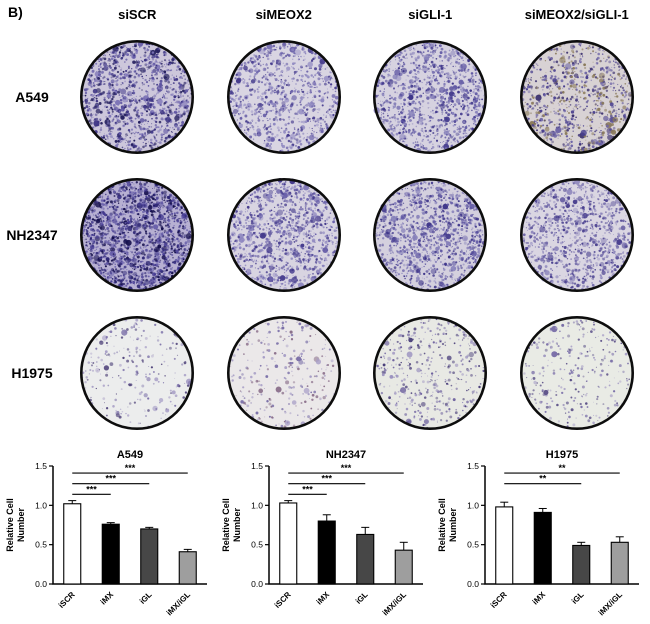  I want to click on transwell-image-a549-siscr, so click(137, 97).